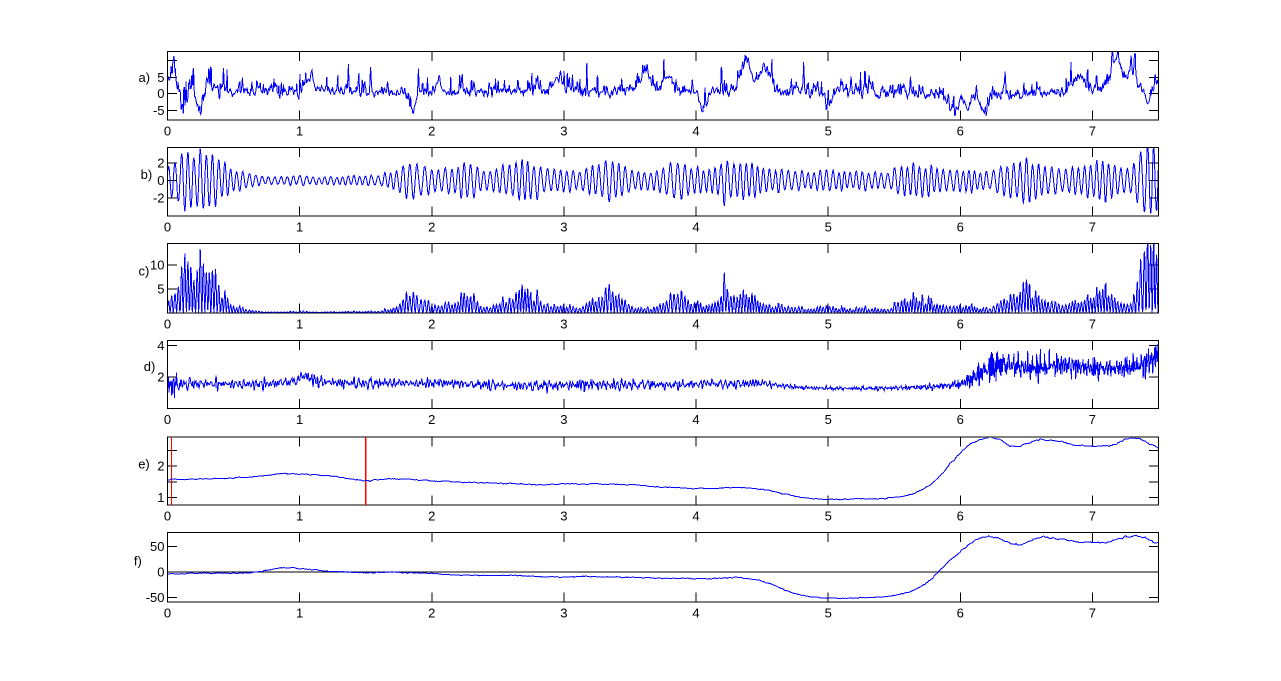  I want to click on svg-text: 10, so click(157, 265).